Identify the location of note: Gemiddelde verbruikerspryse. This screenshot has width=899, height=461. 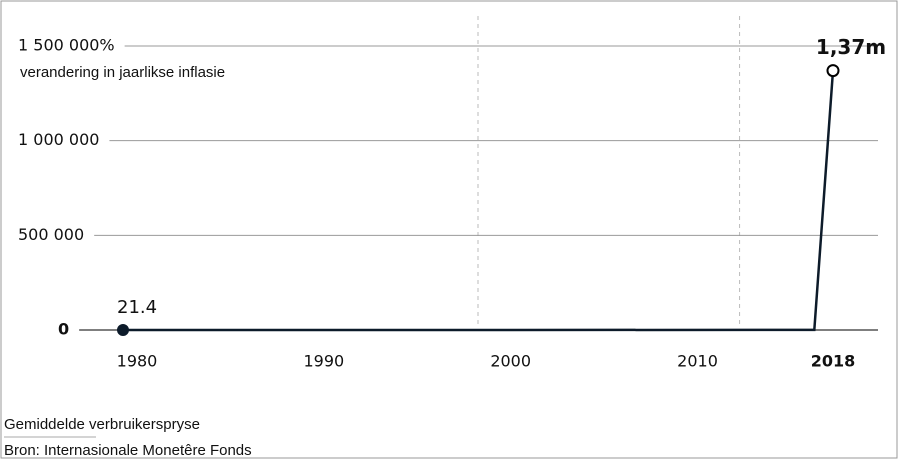
(102, 424).